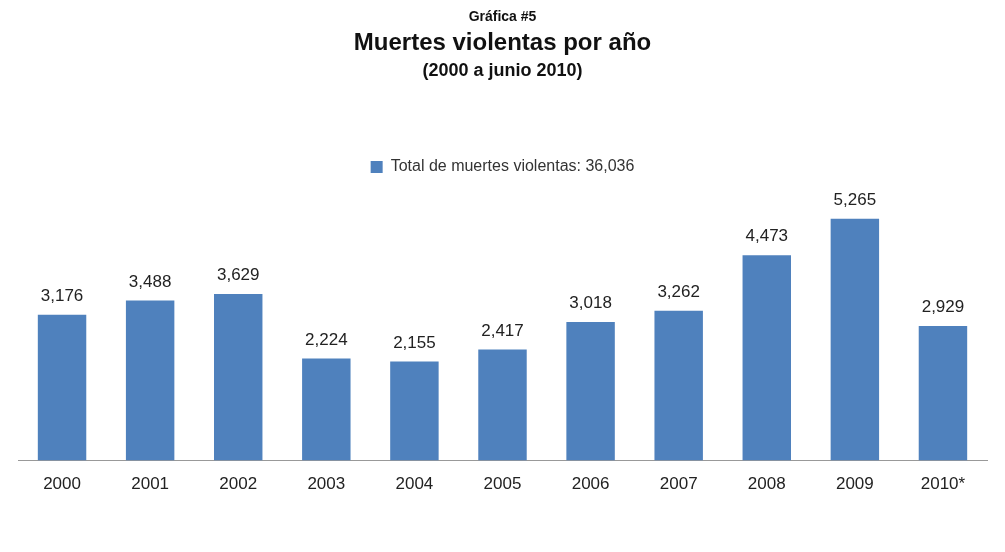 This screenshot has width=1005, height=552. What do you see at coordinates (326, 339) in the screenshot?
I see `data-label: 2,224` at bounding box center [326, 339].